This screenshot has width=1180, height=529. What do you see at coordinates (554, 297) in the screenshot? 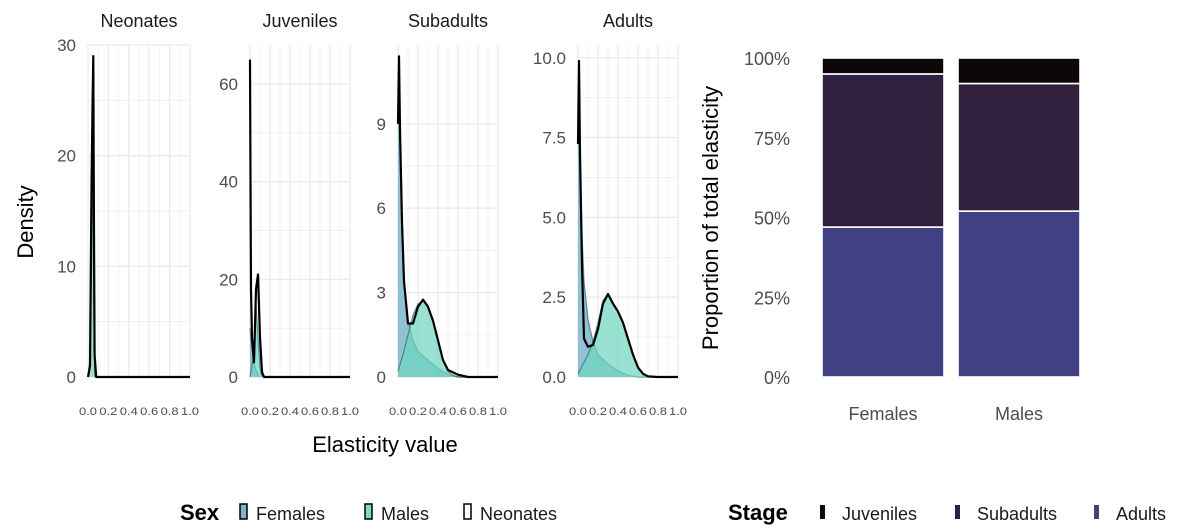
I see `y-tick-label: 2.5` at bounding box center [554, 297].